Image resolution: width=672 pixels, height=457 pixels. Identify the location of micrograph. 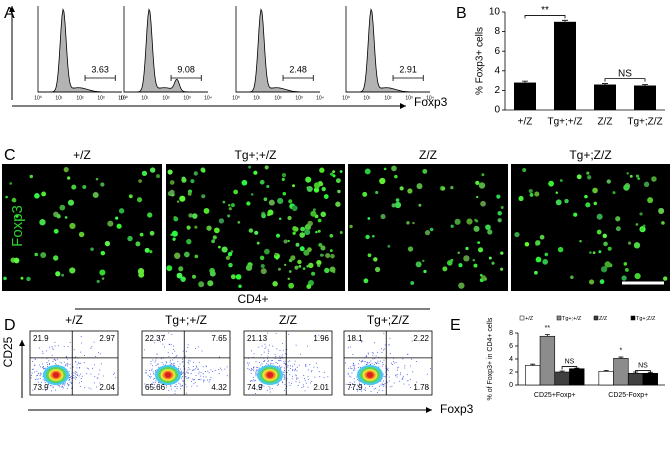
(82, 227).